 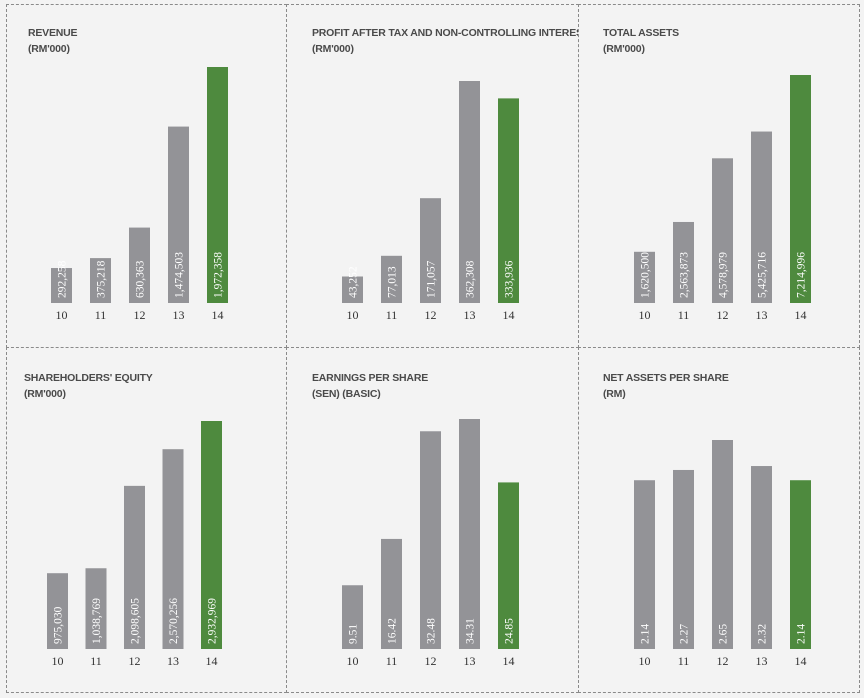 I want to click on bar-value-label: 16.42, so click(x=393, y=631).